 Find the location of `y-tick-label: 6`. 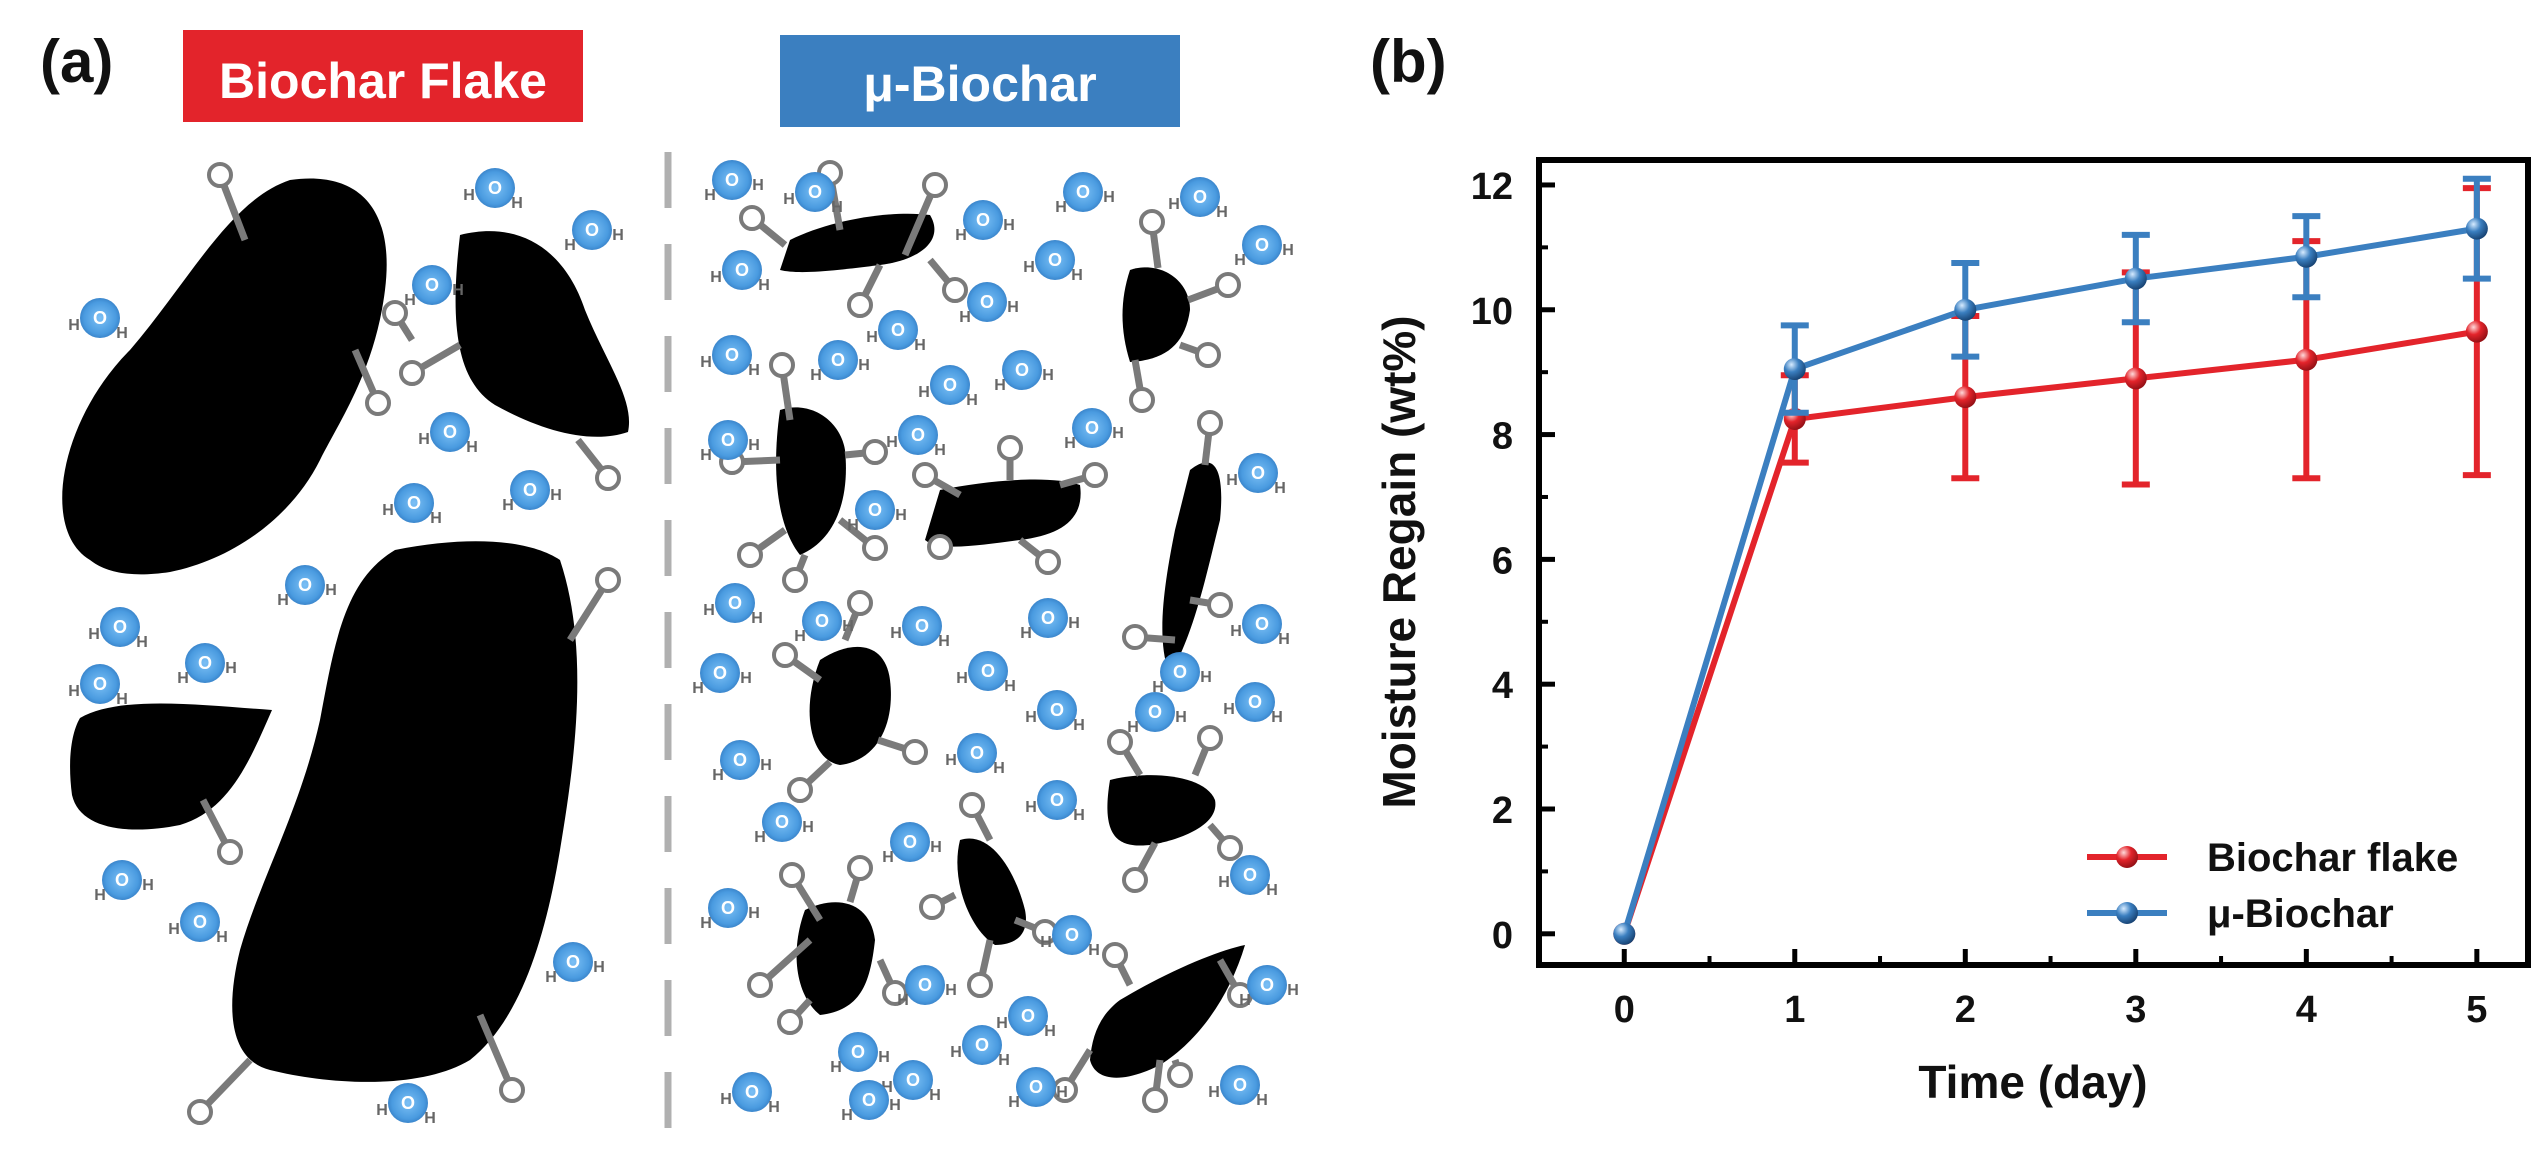

y-tick-label: 6 is located at coordinates (1502, 561).